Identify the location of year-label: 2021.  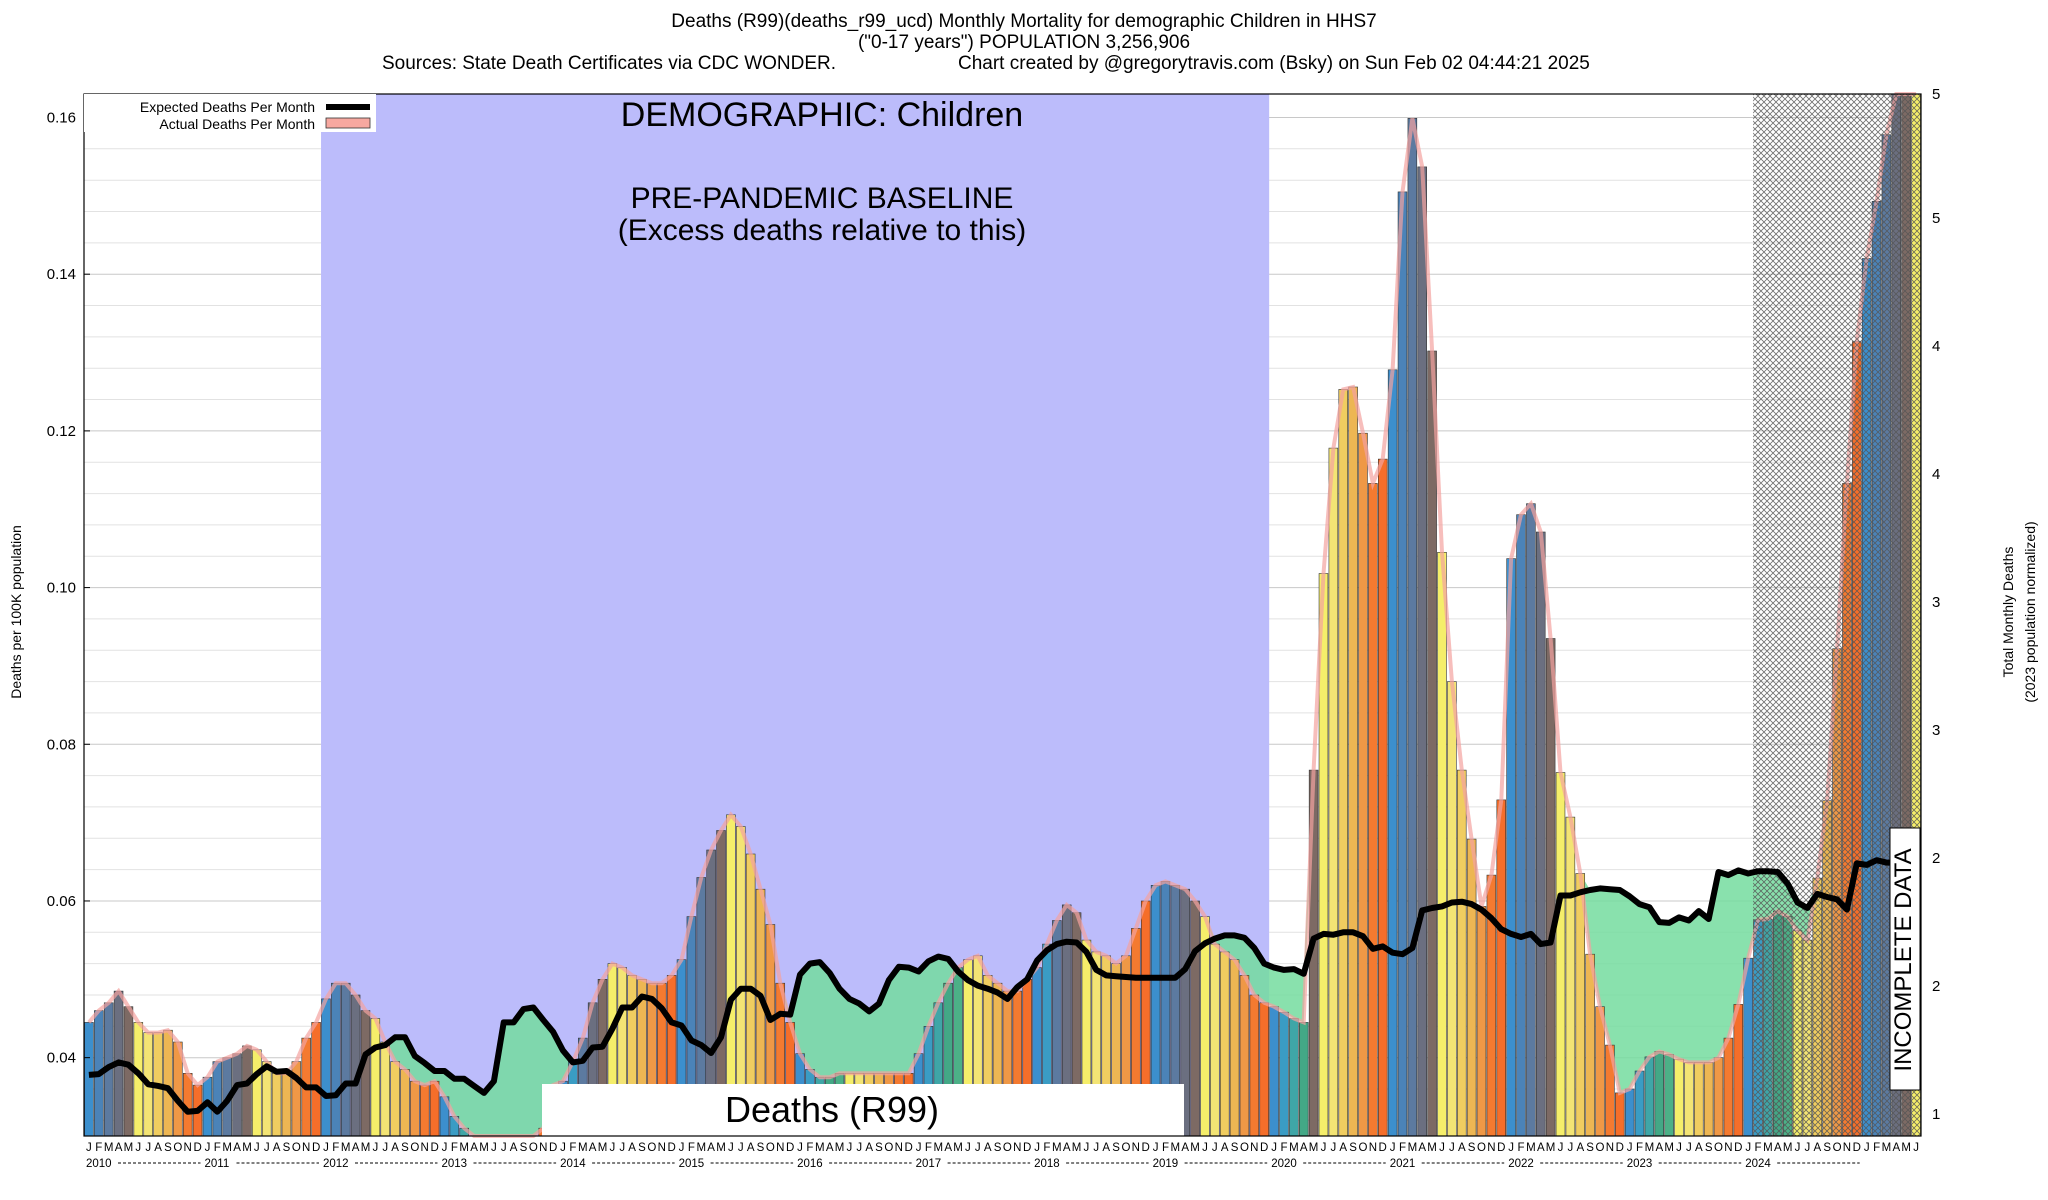
(1403, 1164).